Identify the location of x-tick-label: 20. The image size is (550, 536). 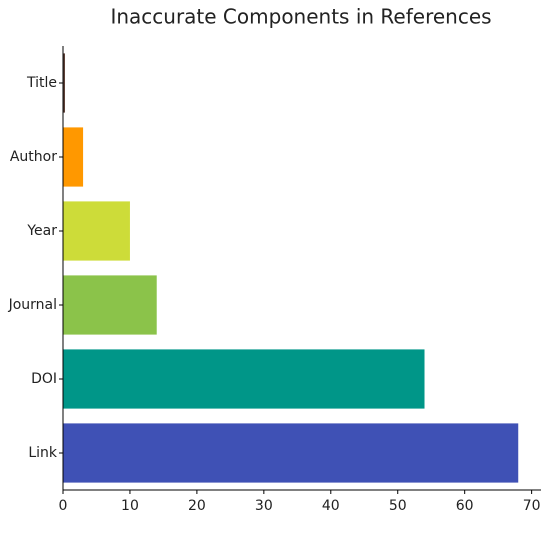
(197, 506).